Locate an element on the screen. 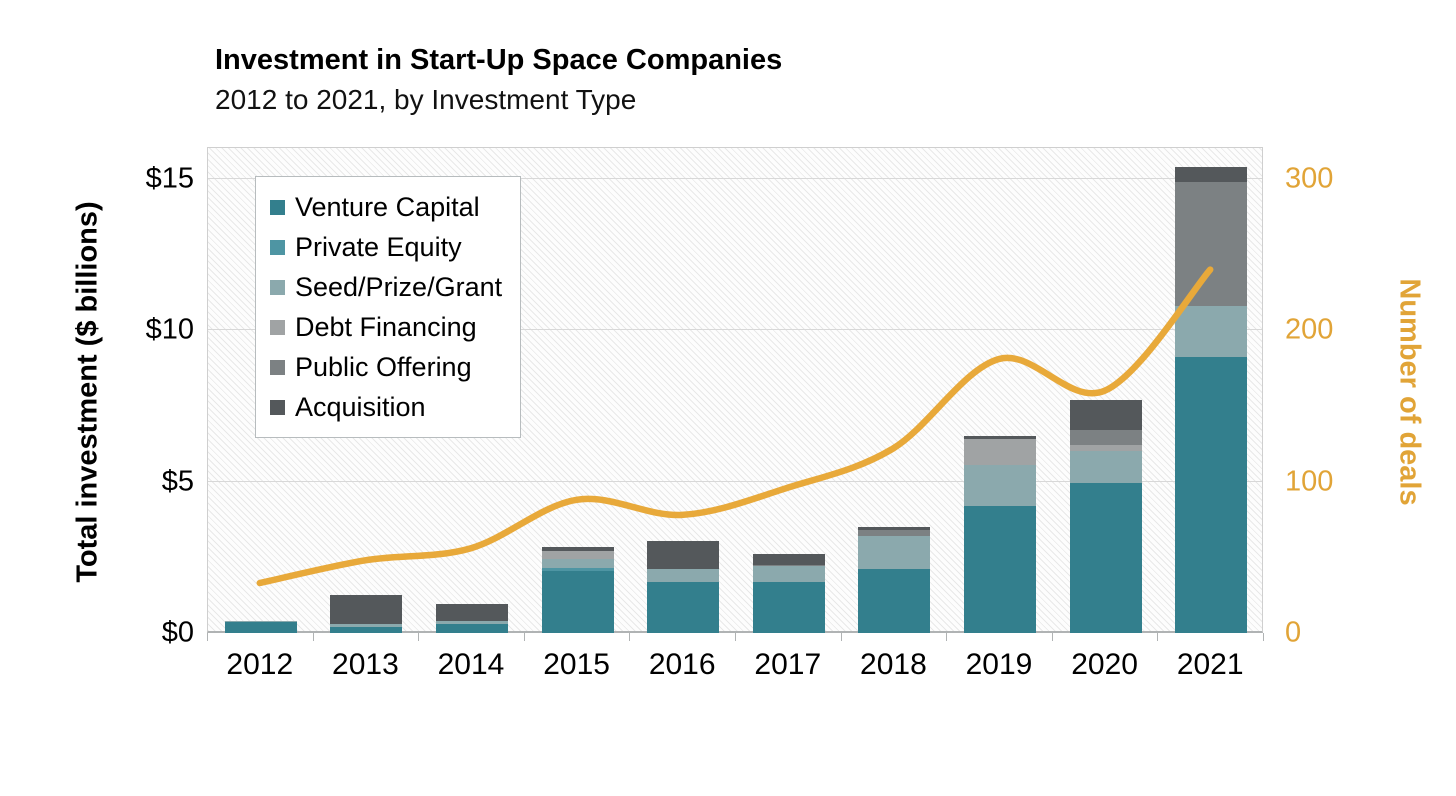  bar-2019-debt-financing is located at coordinates (1000, 452).